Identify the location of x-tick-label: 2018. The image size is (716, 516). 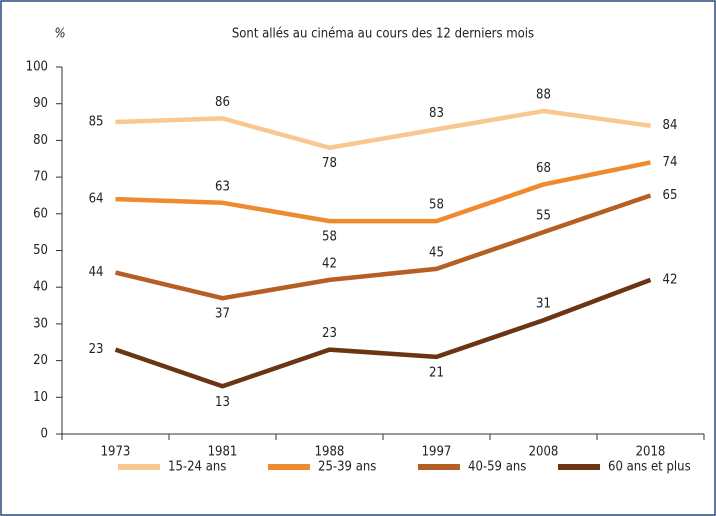
(651, 452).